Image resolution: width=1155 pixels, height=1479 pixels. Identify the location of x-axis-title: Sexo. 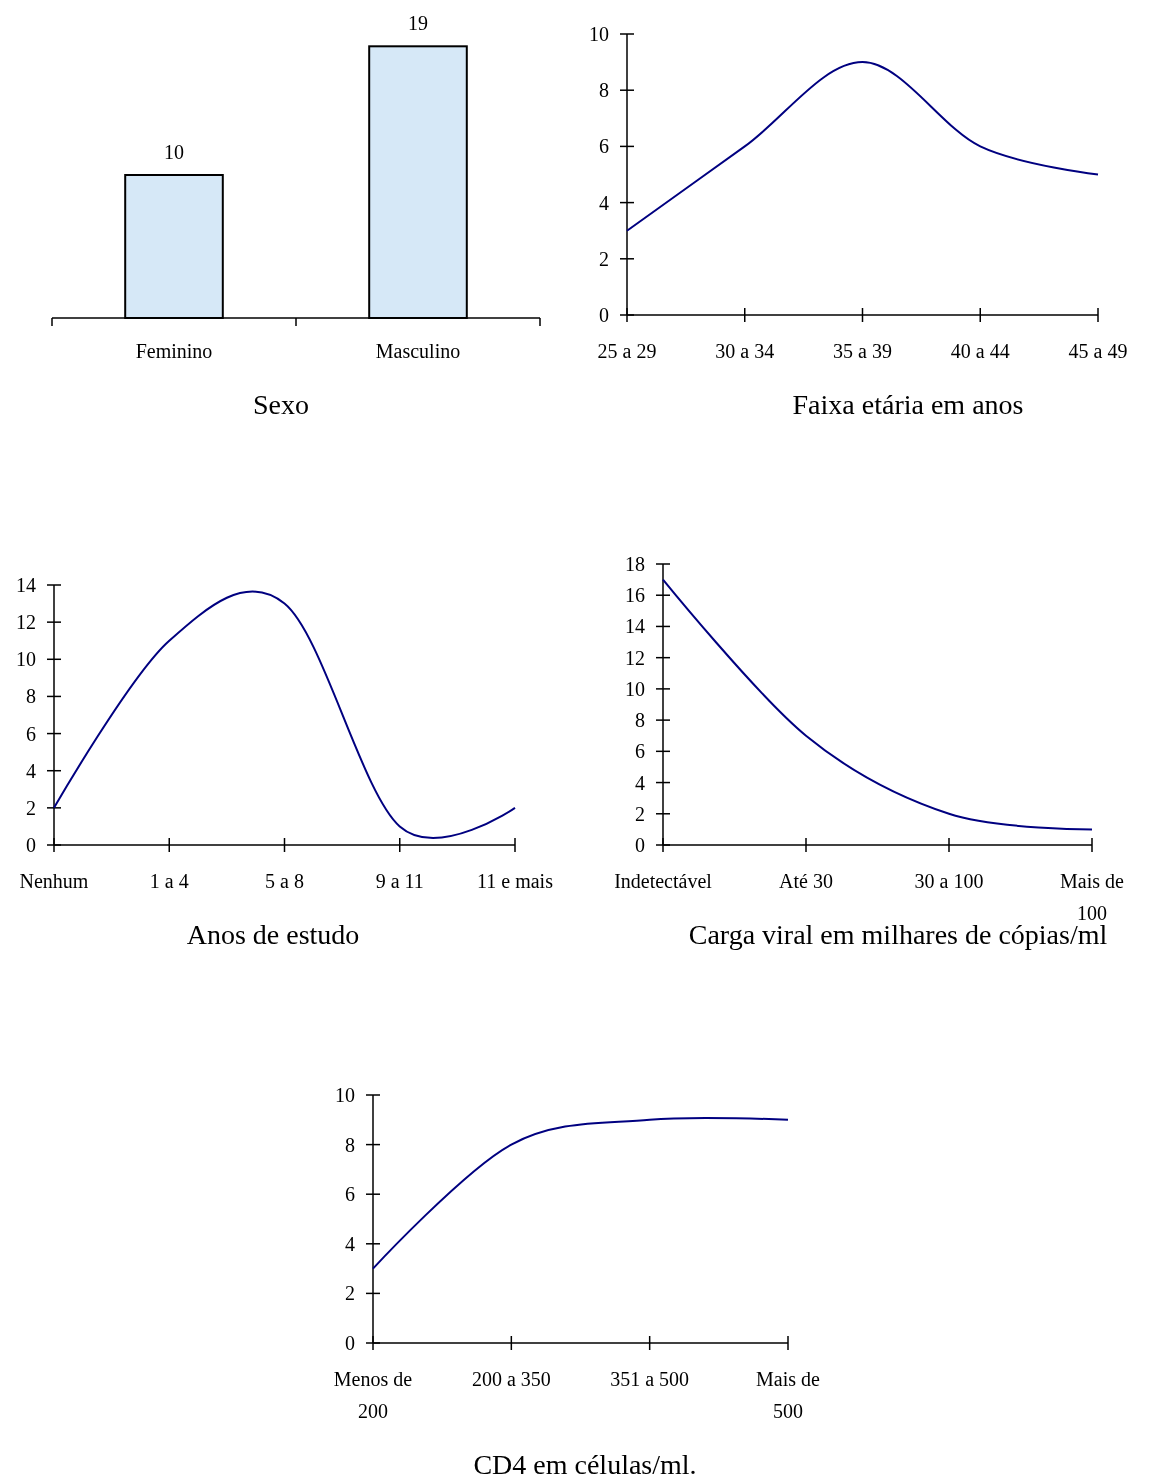
(281, 404).